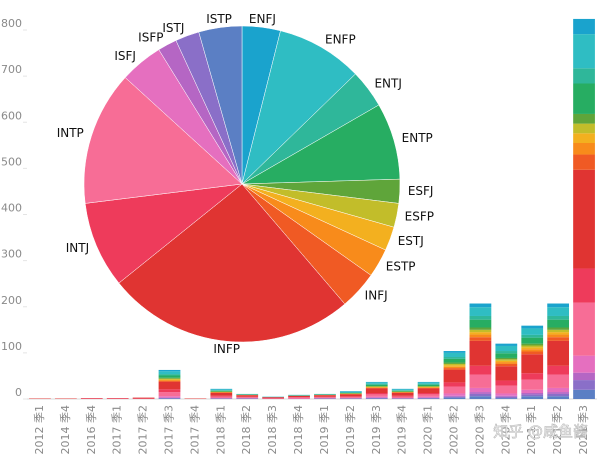 This screenshot has height=460, width=600. What do you see at coordinates (125, 56) in the screenshot?
I see `slice-label: ISFJ` at bounding box center [125, 56].